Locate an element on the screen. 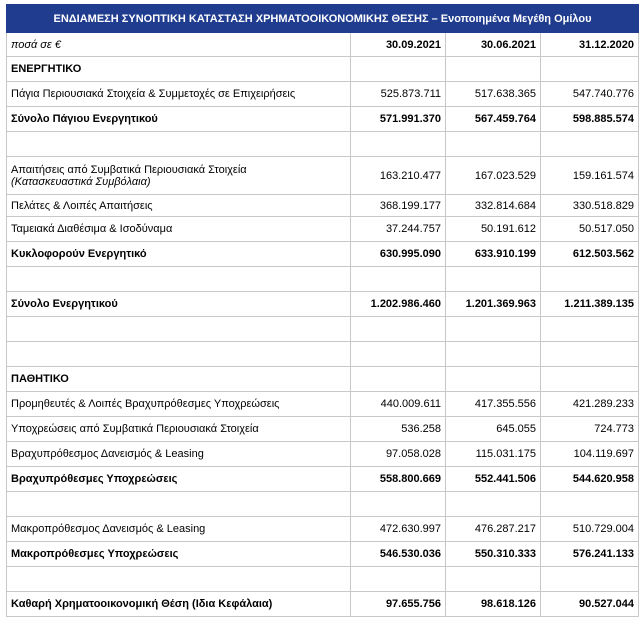 This screenshot has width=644, height=622. value-cell: 330.518.829 is located at coordinates (589, 205).